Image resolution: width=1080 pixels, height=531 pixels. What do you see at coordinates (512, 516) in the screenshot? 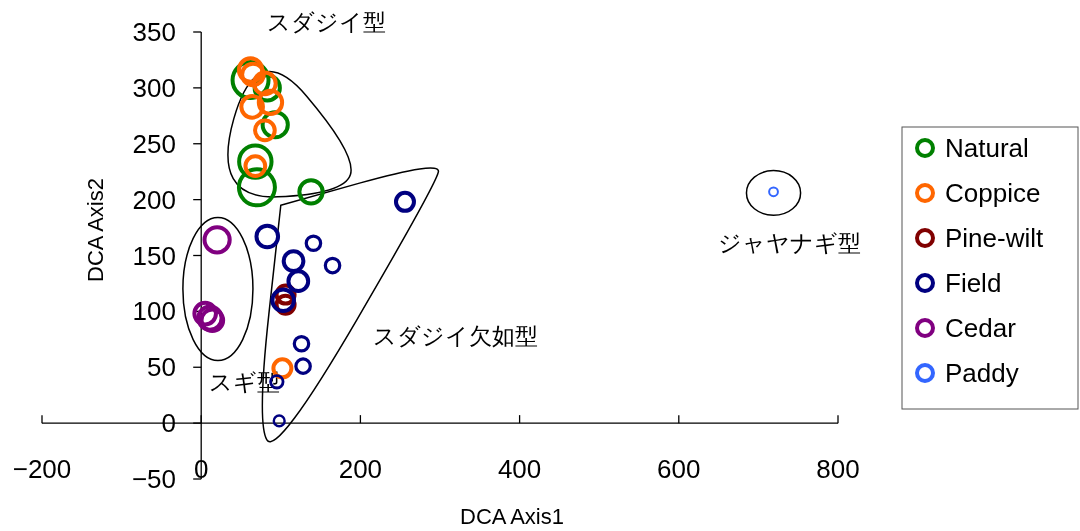
I see `x-axis-title: DCA Axis1` at bounding box center [512, 516].